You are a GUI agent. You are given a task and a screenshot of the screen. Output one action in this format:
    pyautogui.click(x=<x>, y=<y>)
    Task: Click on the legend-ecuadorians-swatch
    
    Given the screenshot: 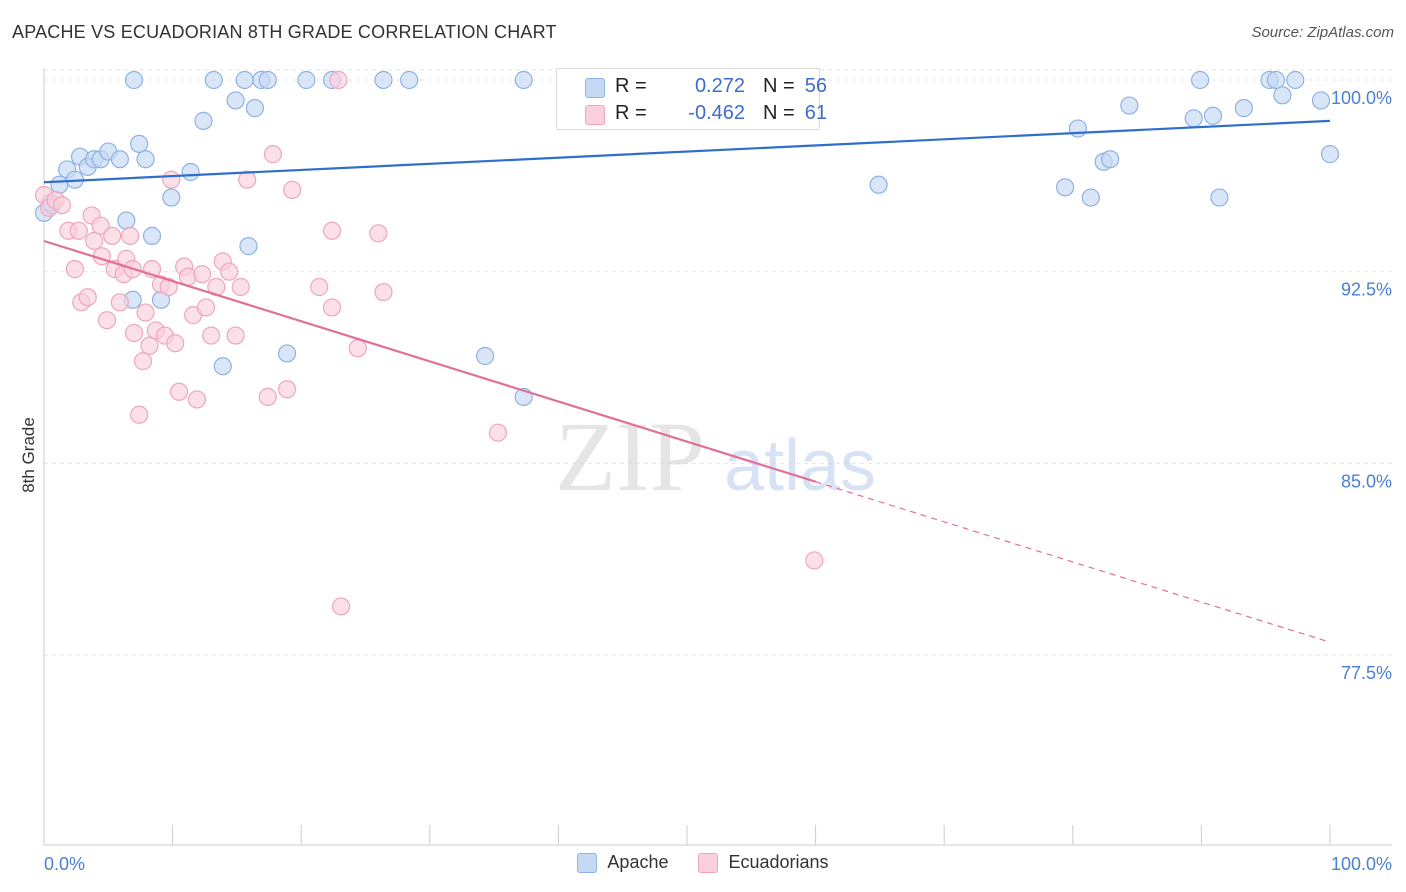 What is the action you would take?
    pyautogui.click(x=708, y=862)
    